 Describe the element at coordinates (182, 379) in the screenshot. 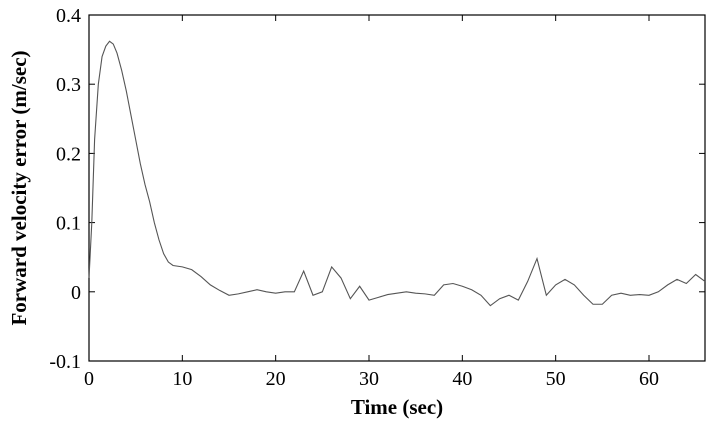

I see `x-tick-label: 10` at that location.